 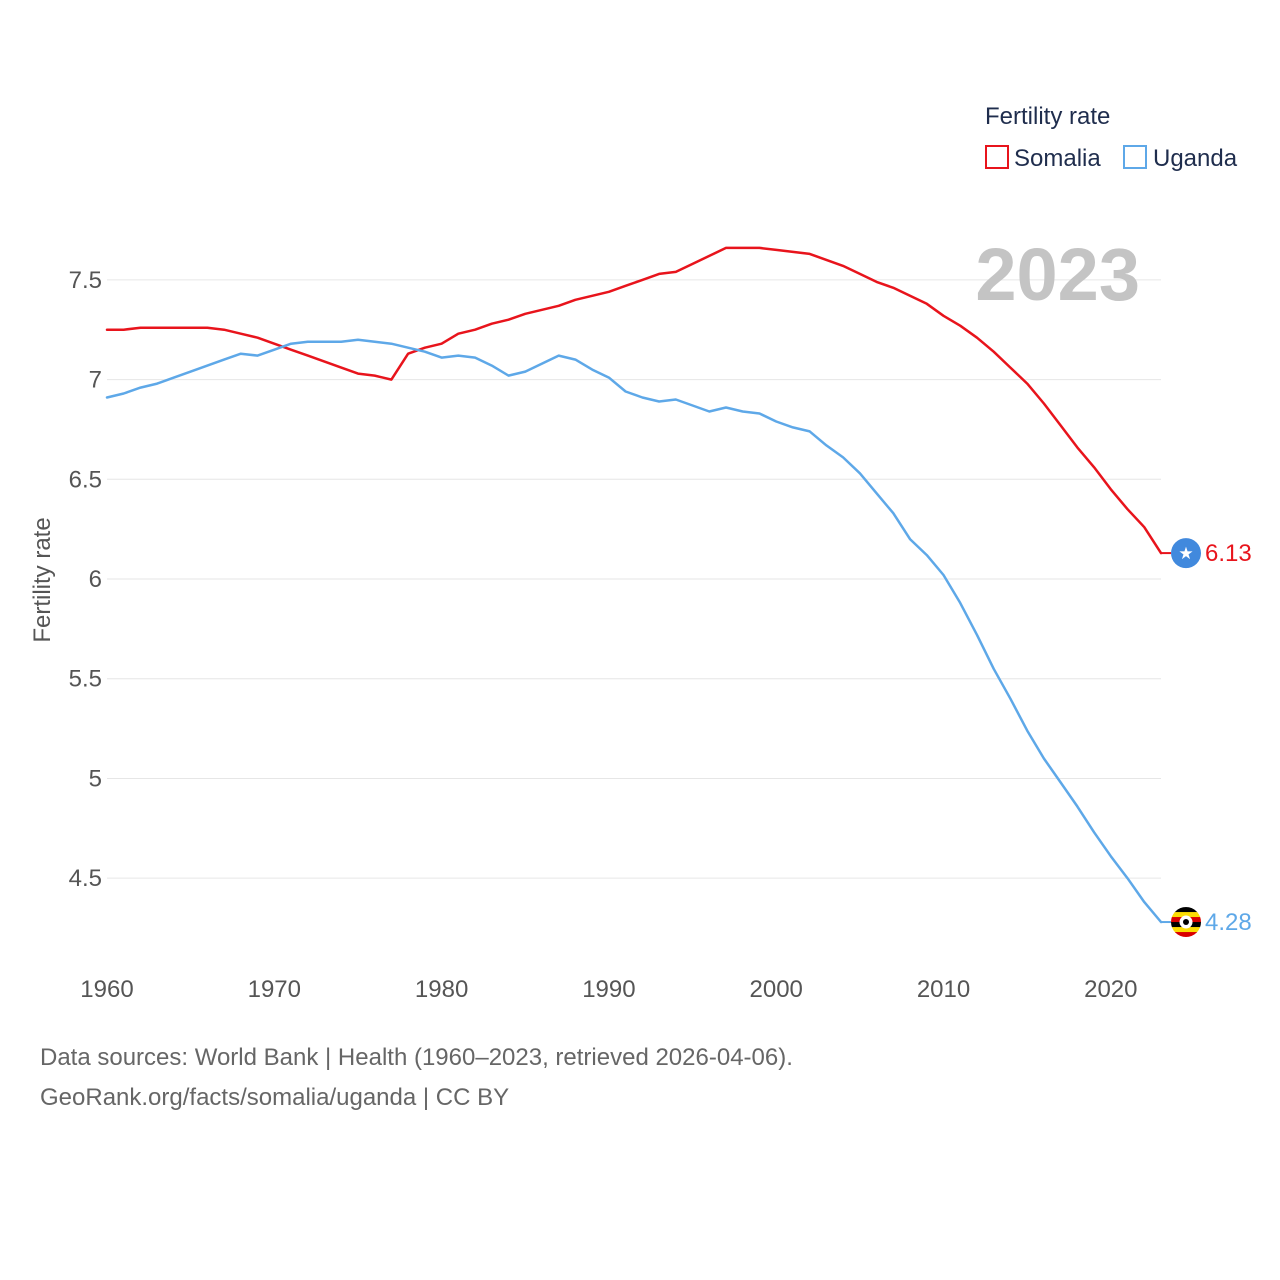 I want to click on legend-swatch-somalia, so click(x=997, y=157).